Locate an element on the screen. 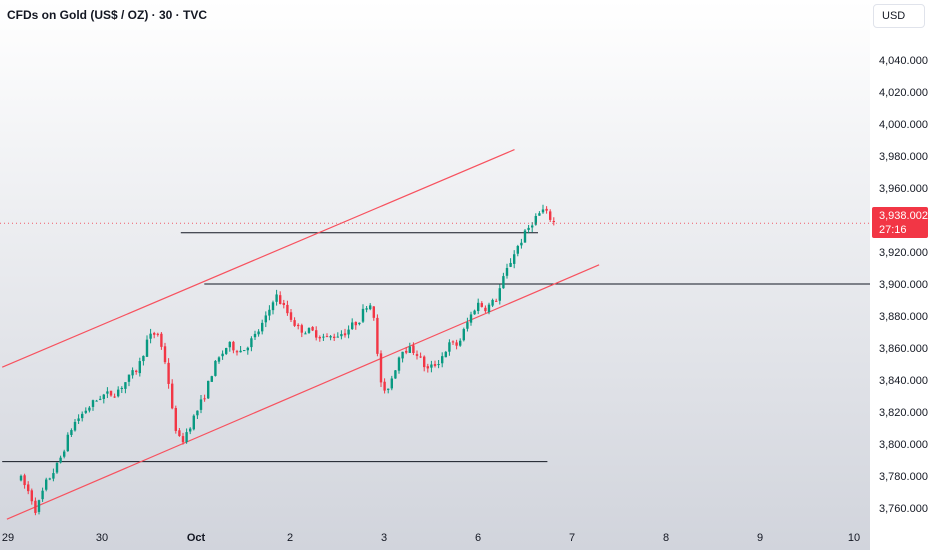  currency-button: USD is located at coordinates (899, 16).